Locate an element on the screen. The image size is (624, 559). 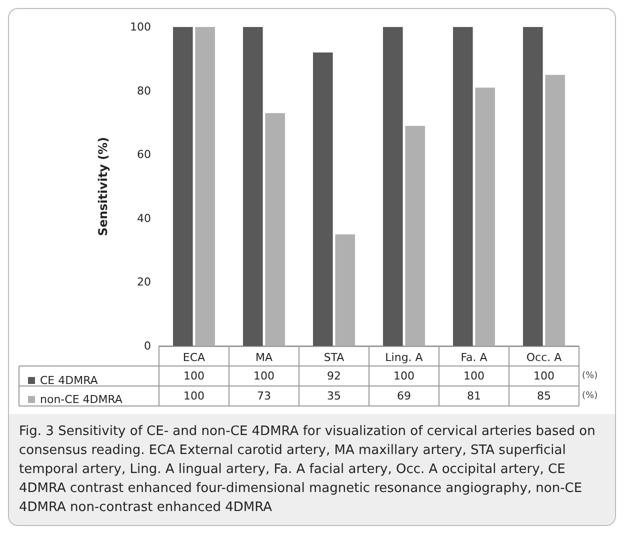
y-axis-title: Sensitivity (%) is located at coordinates (103, 186).